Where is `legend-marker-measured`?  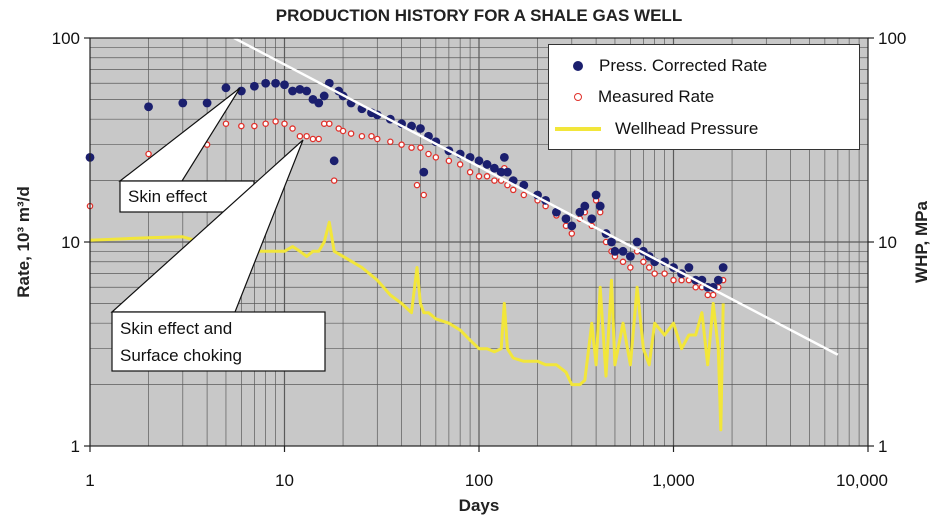 legend-marker-measured is located at coordinates (578, 97).